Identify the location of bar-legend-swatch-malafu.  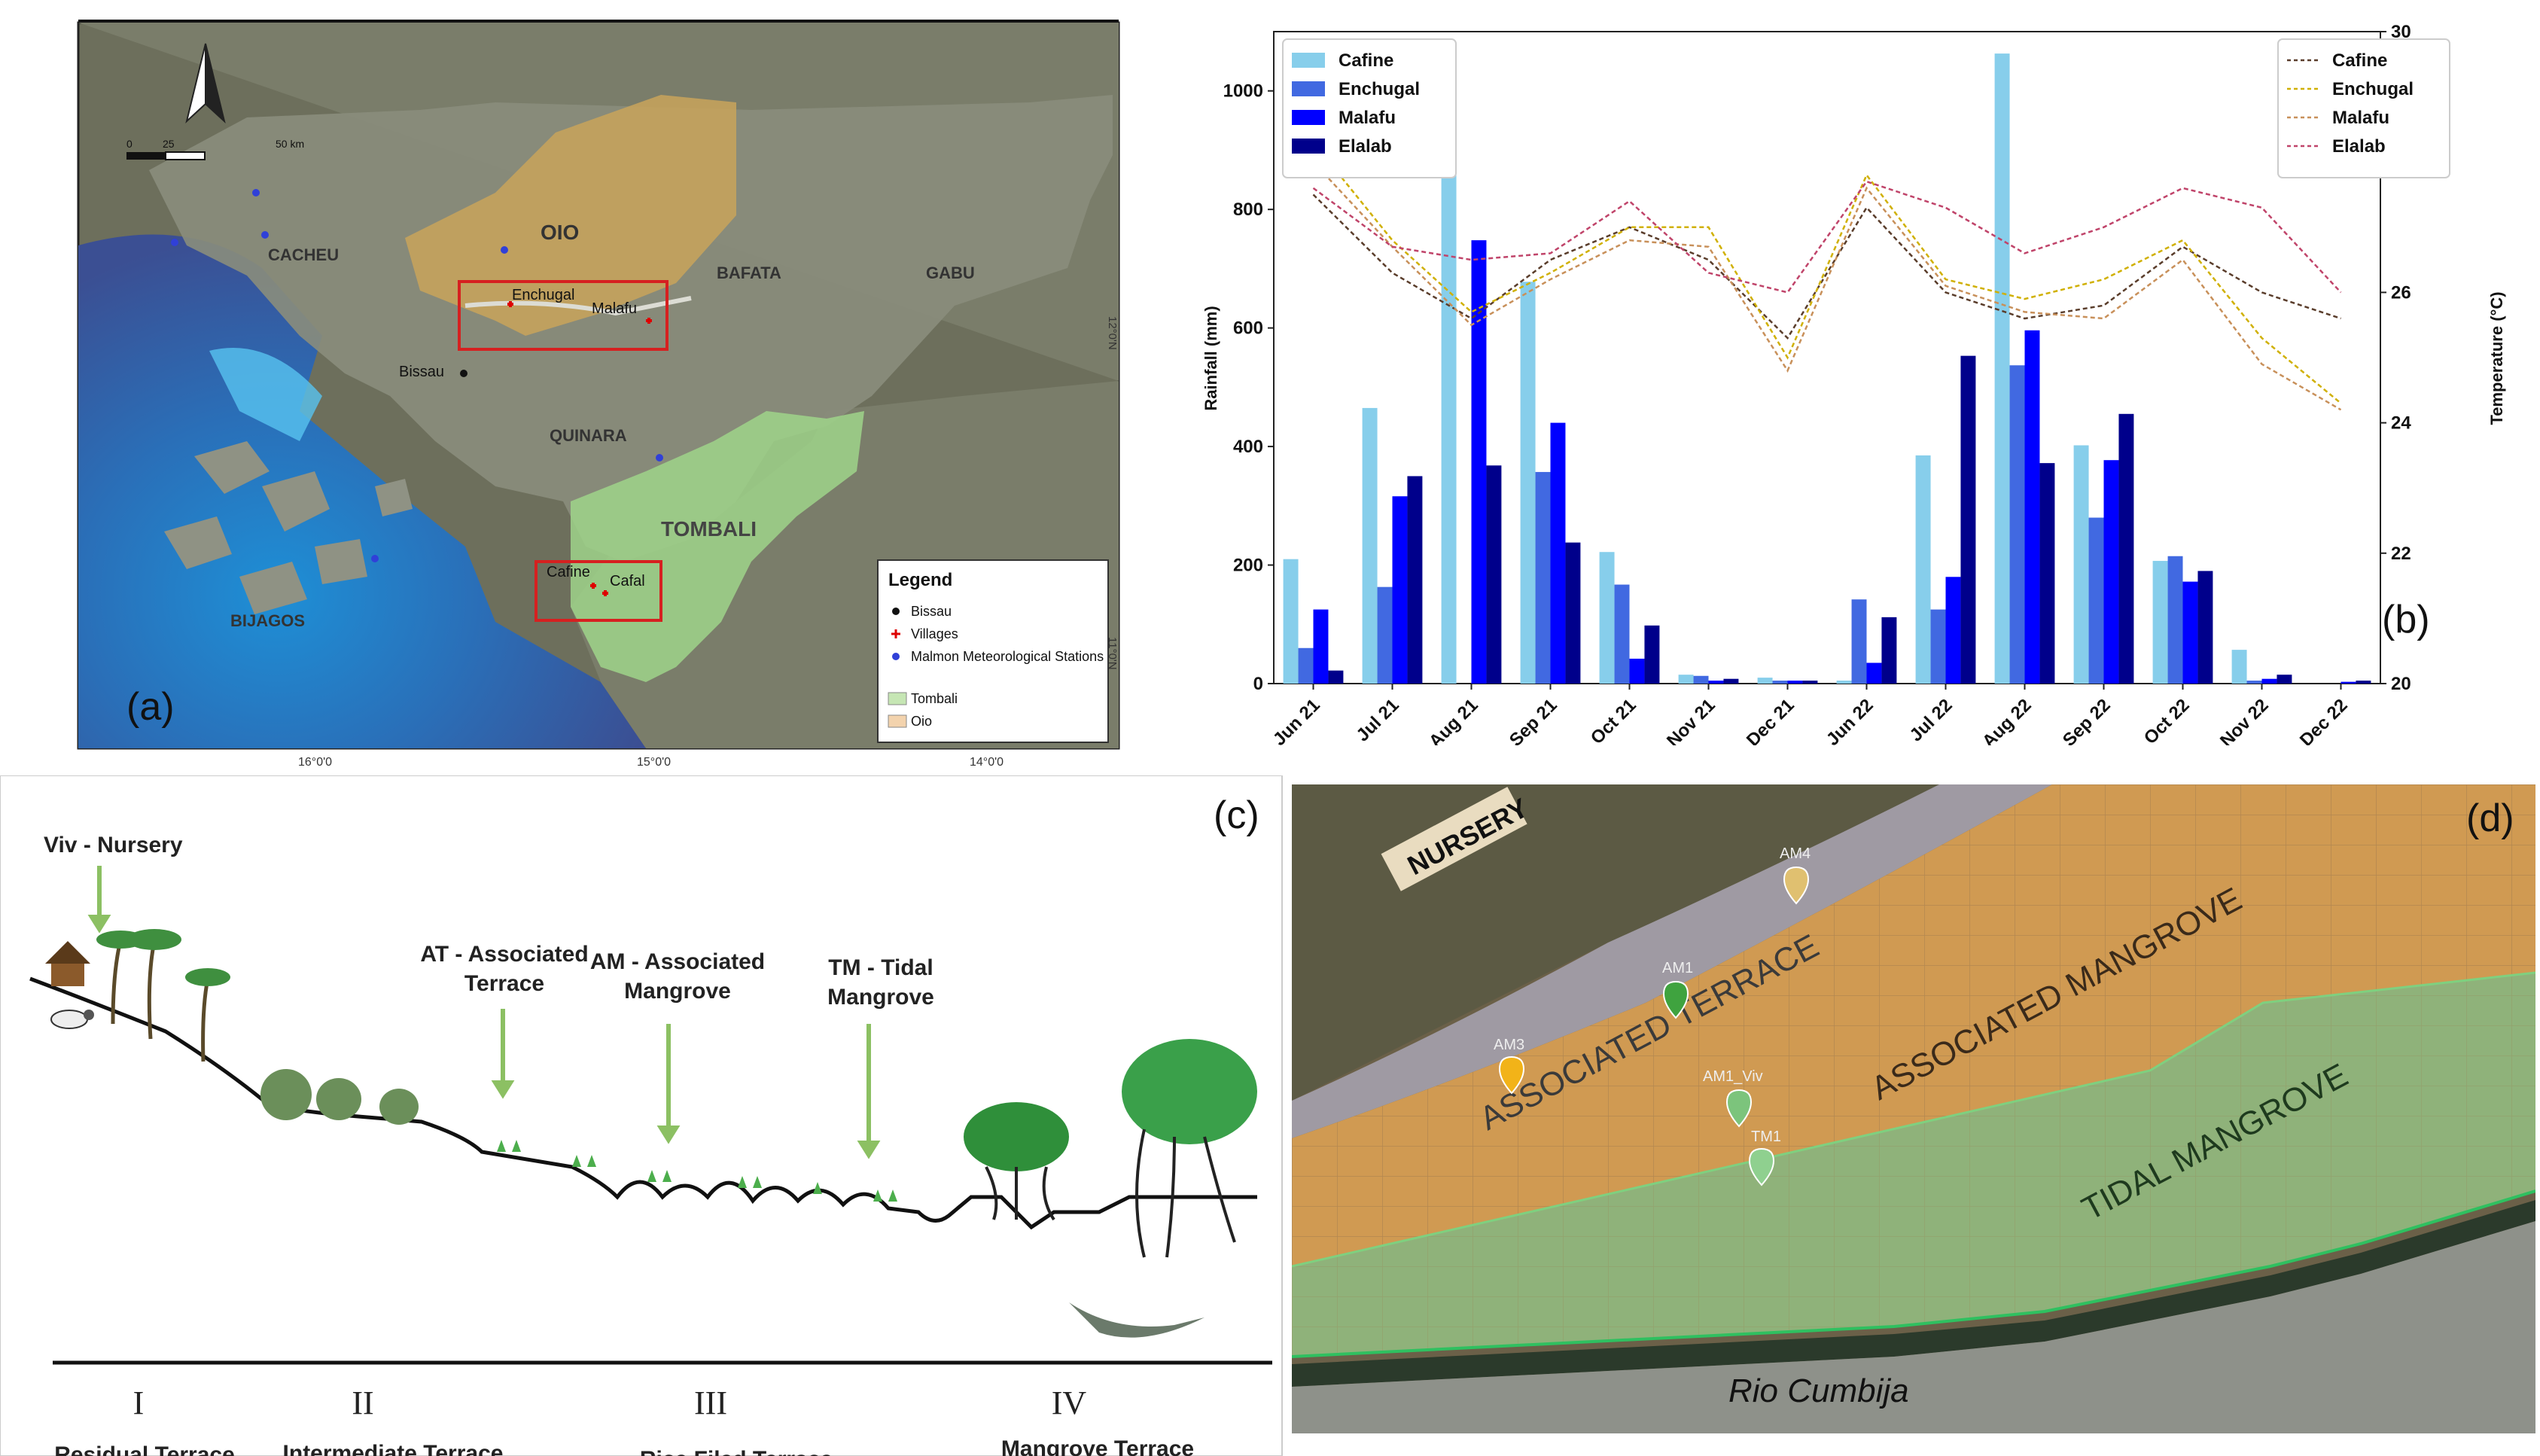
(1308, 117).